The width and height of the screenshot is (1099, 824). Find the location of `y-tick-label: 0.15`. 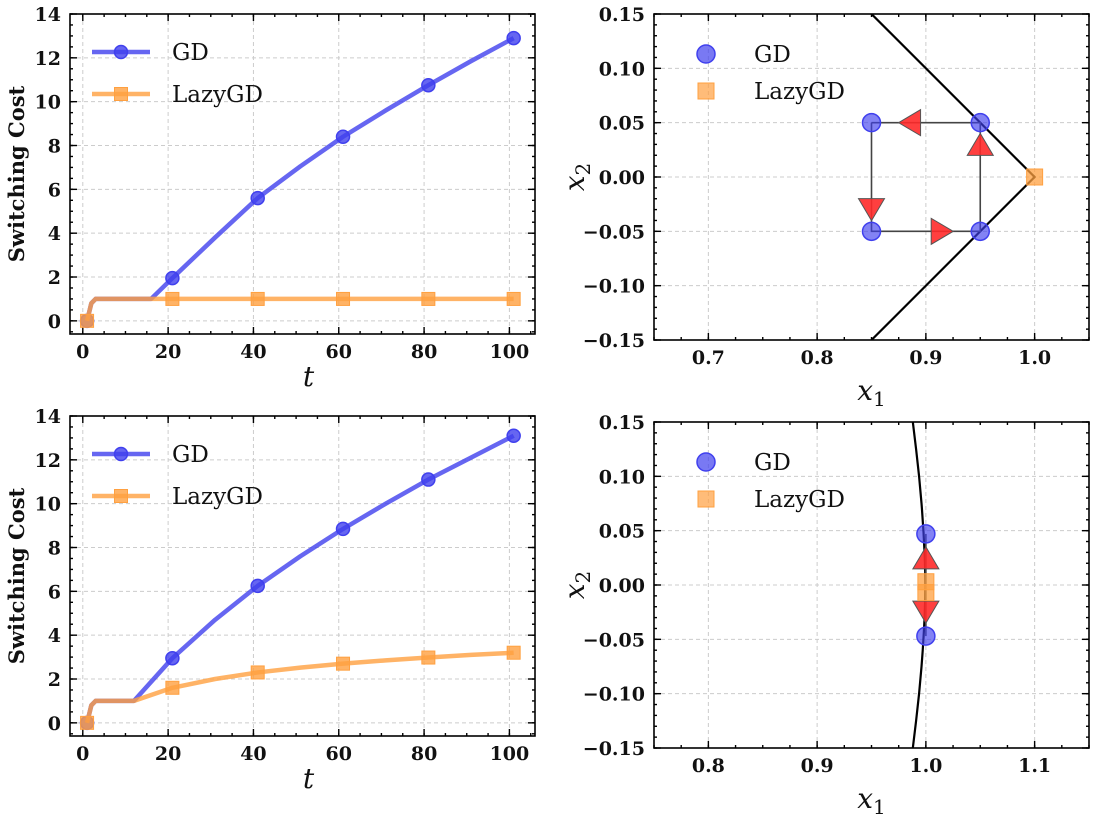

y-tick-label: 0.15 is located at coordinates (622, 15).